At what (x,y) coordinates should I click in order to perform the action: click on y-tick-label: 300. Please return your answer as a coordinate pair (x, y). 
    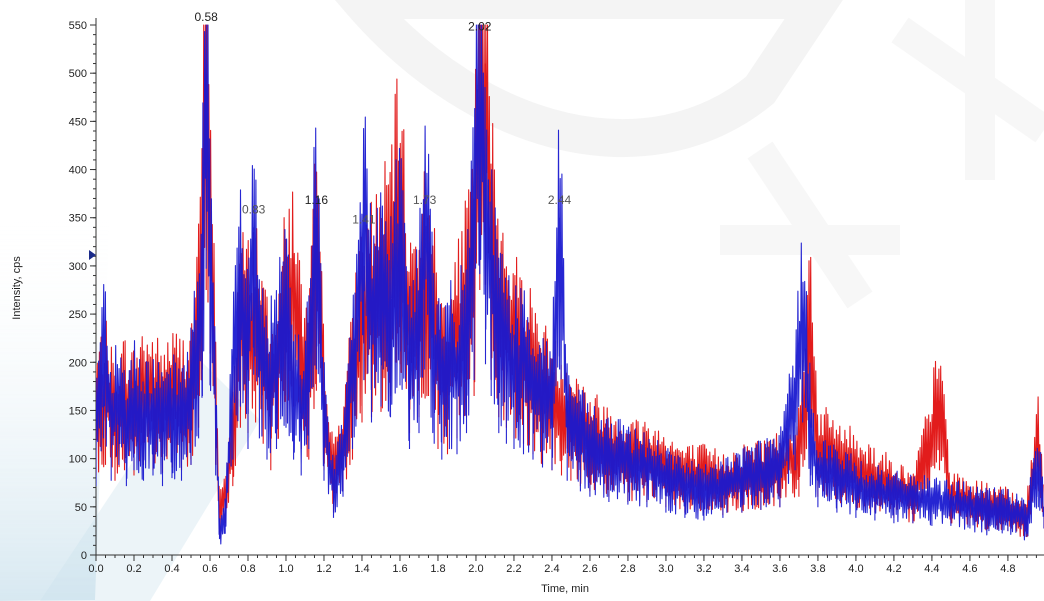
    Looking at the image, I should click on (78, 267).